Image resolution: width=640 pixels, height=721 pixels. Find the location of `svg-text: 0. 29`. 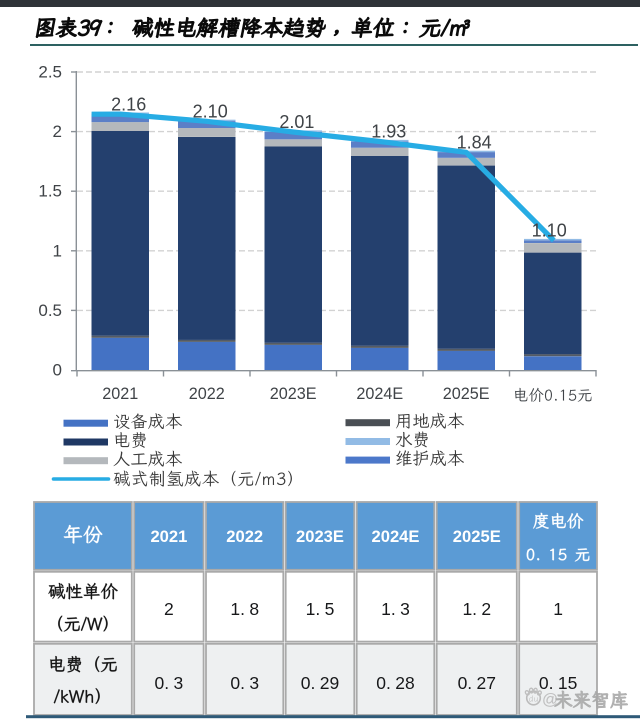

svg-text: 0. 29 is located at coordinates (320, 683).